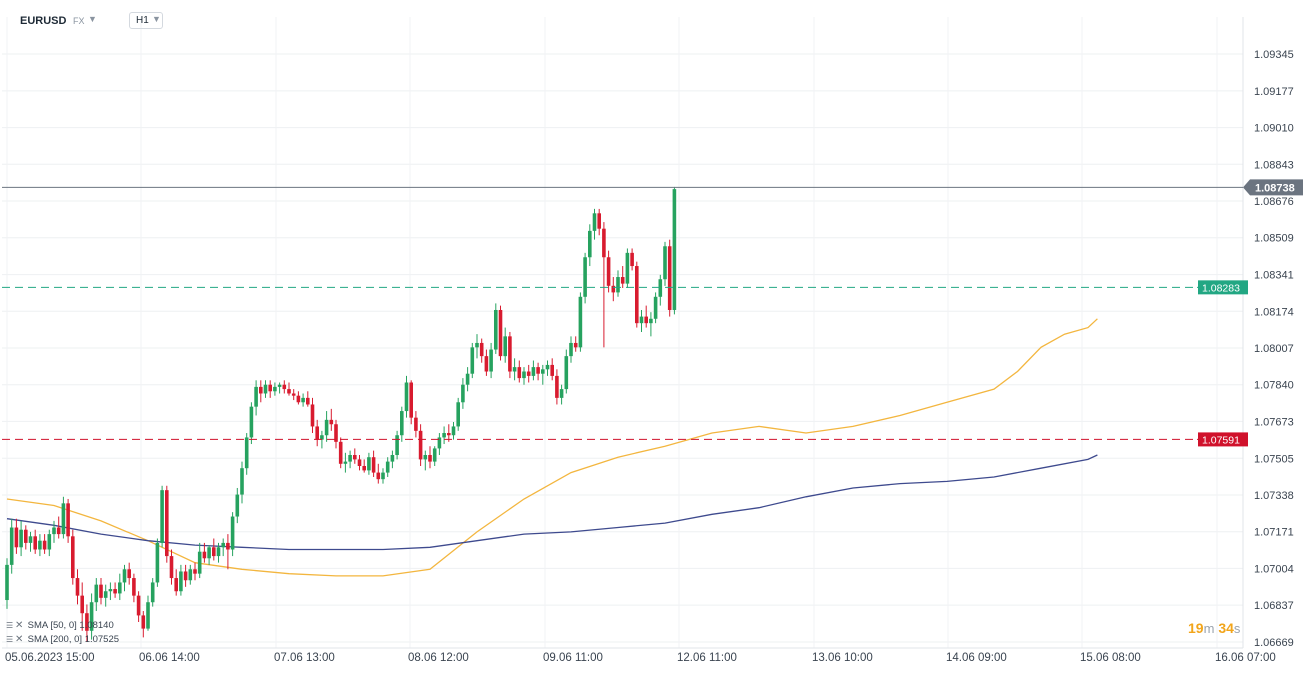  I want to click on timeframe-selector: H1 ▼, so click(146, 20).